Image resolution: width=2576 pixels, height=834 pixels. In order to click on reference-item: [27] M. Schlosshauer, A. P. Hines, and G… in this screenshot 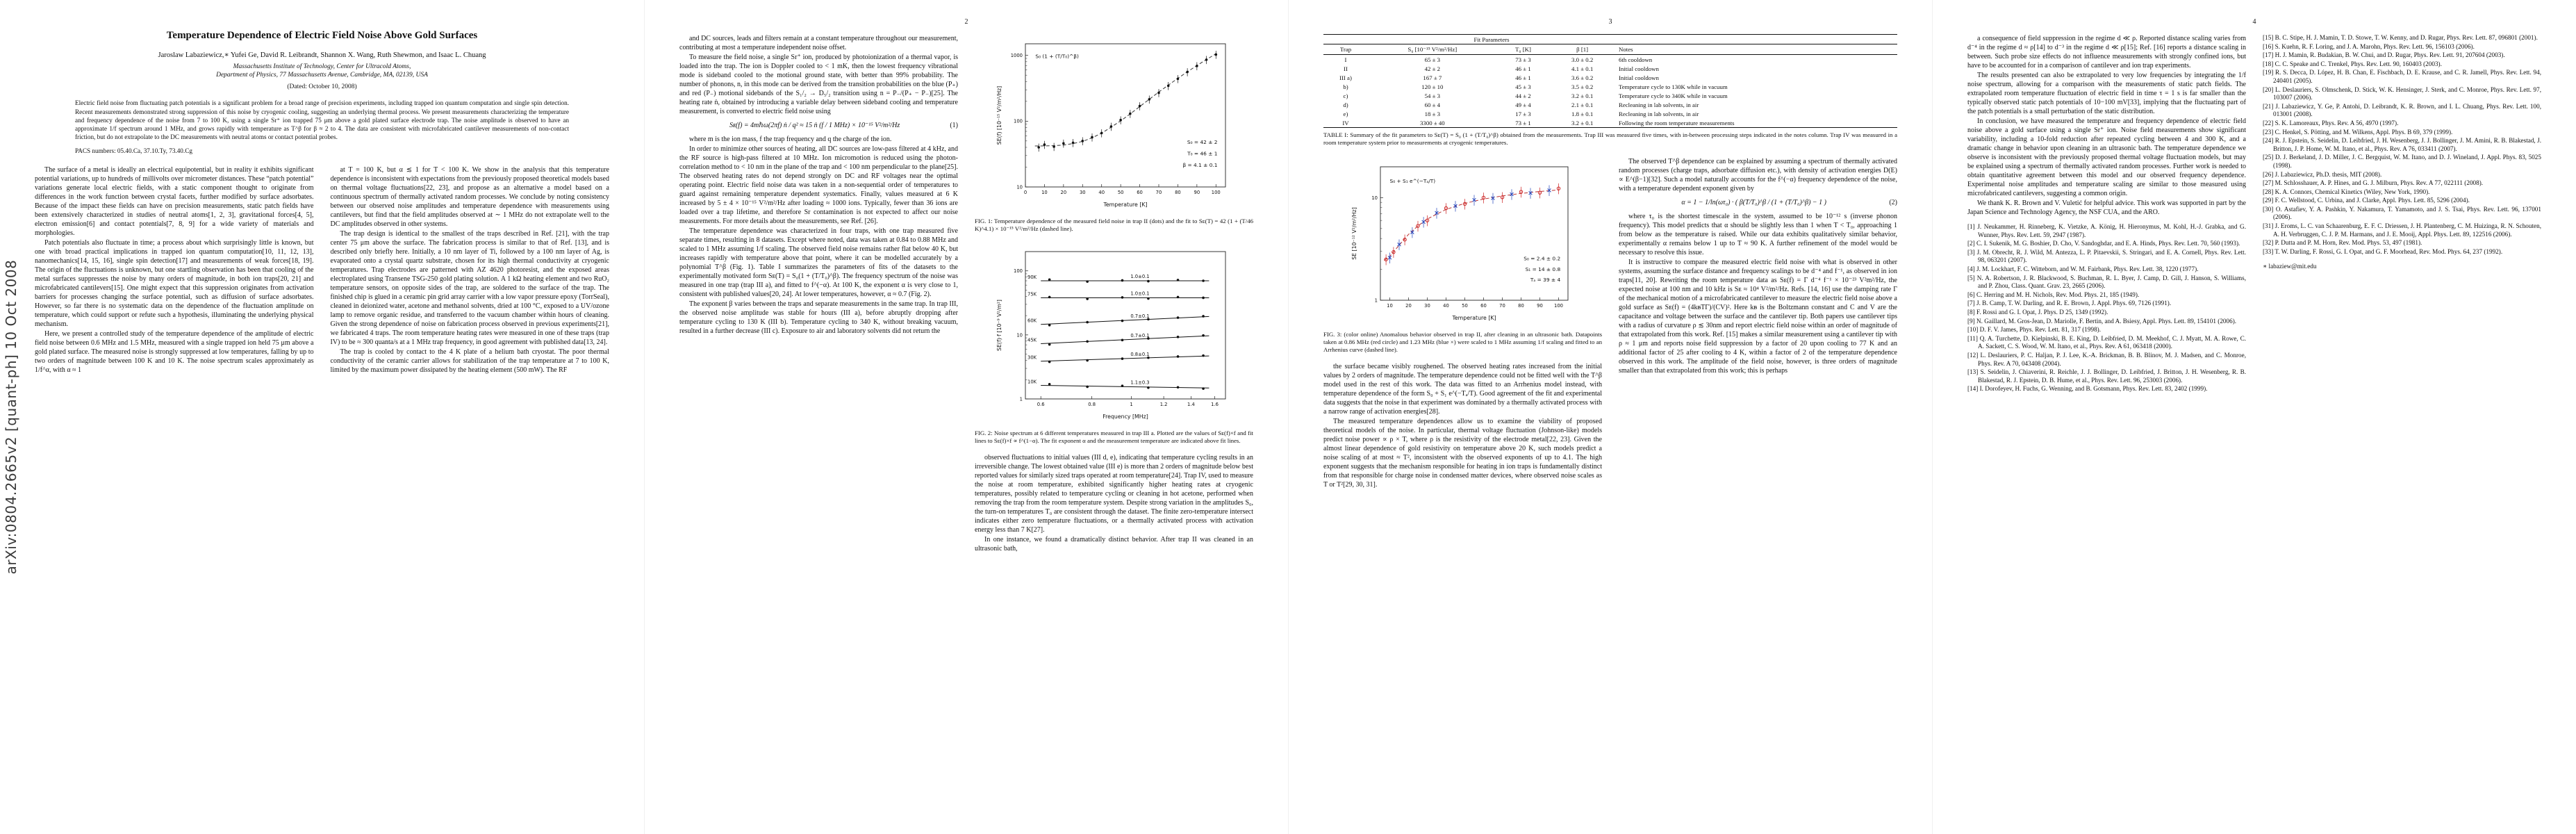, I will do `click(2374, 183)`.